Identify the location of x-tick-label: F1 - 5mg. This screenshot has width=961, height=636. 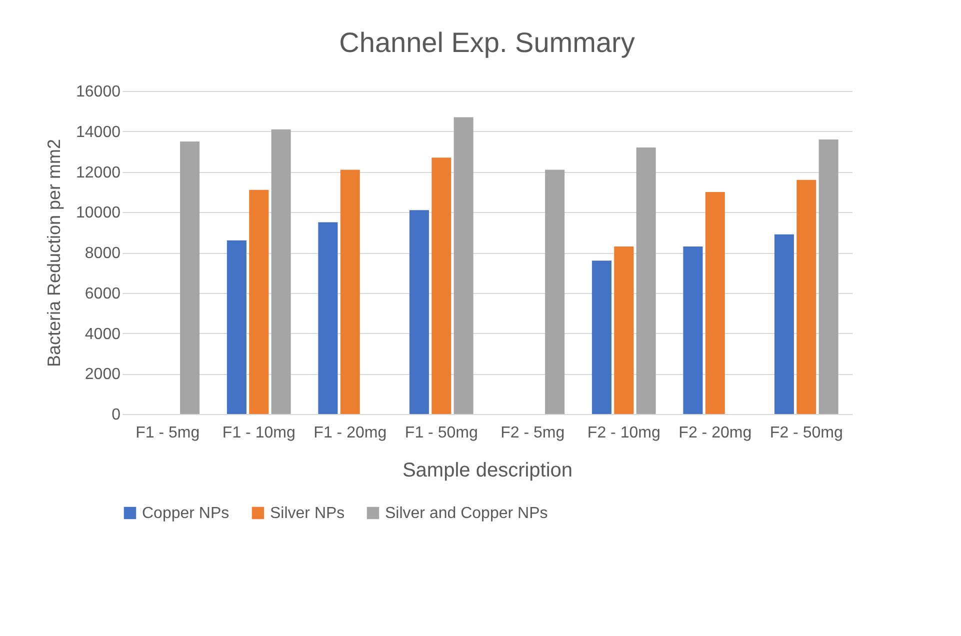
(168, 433).